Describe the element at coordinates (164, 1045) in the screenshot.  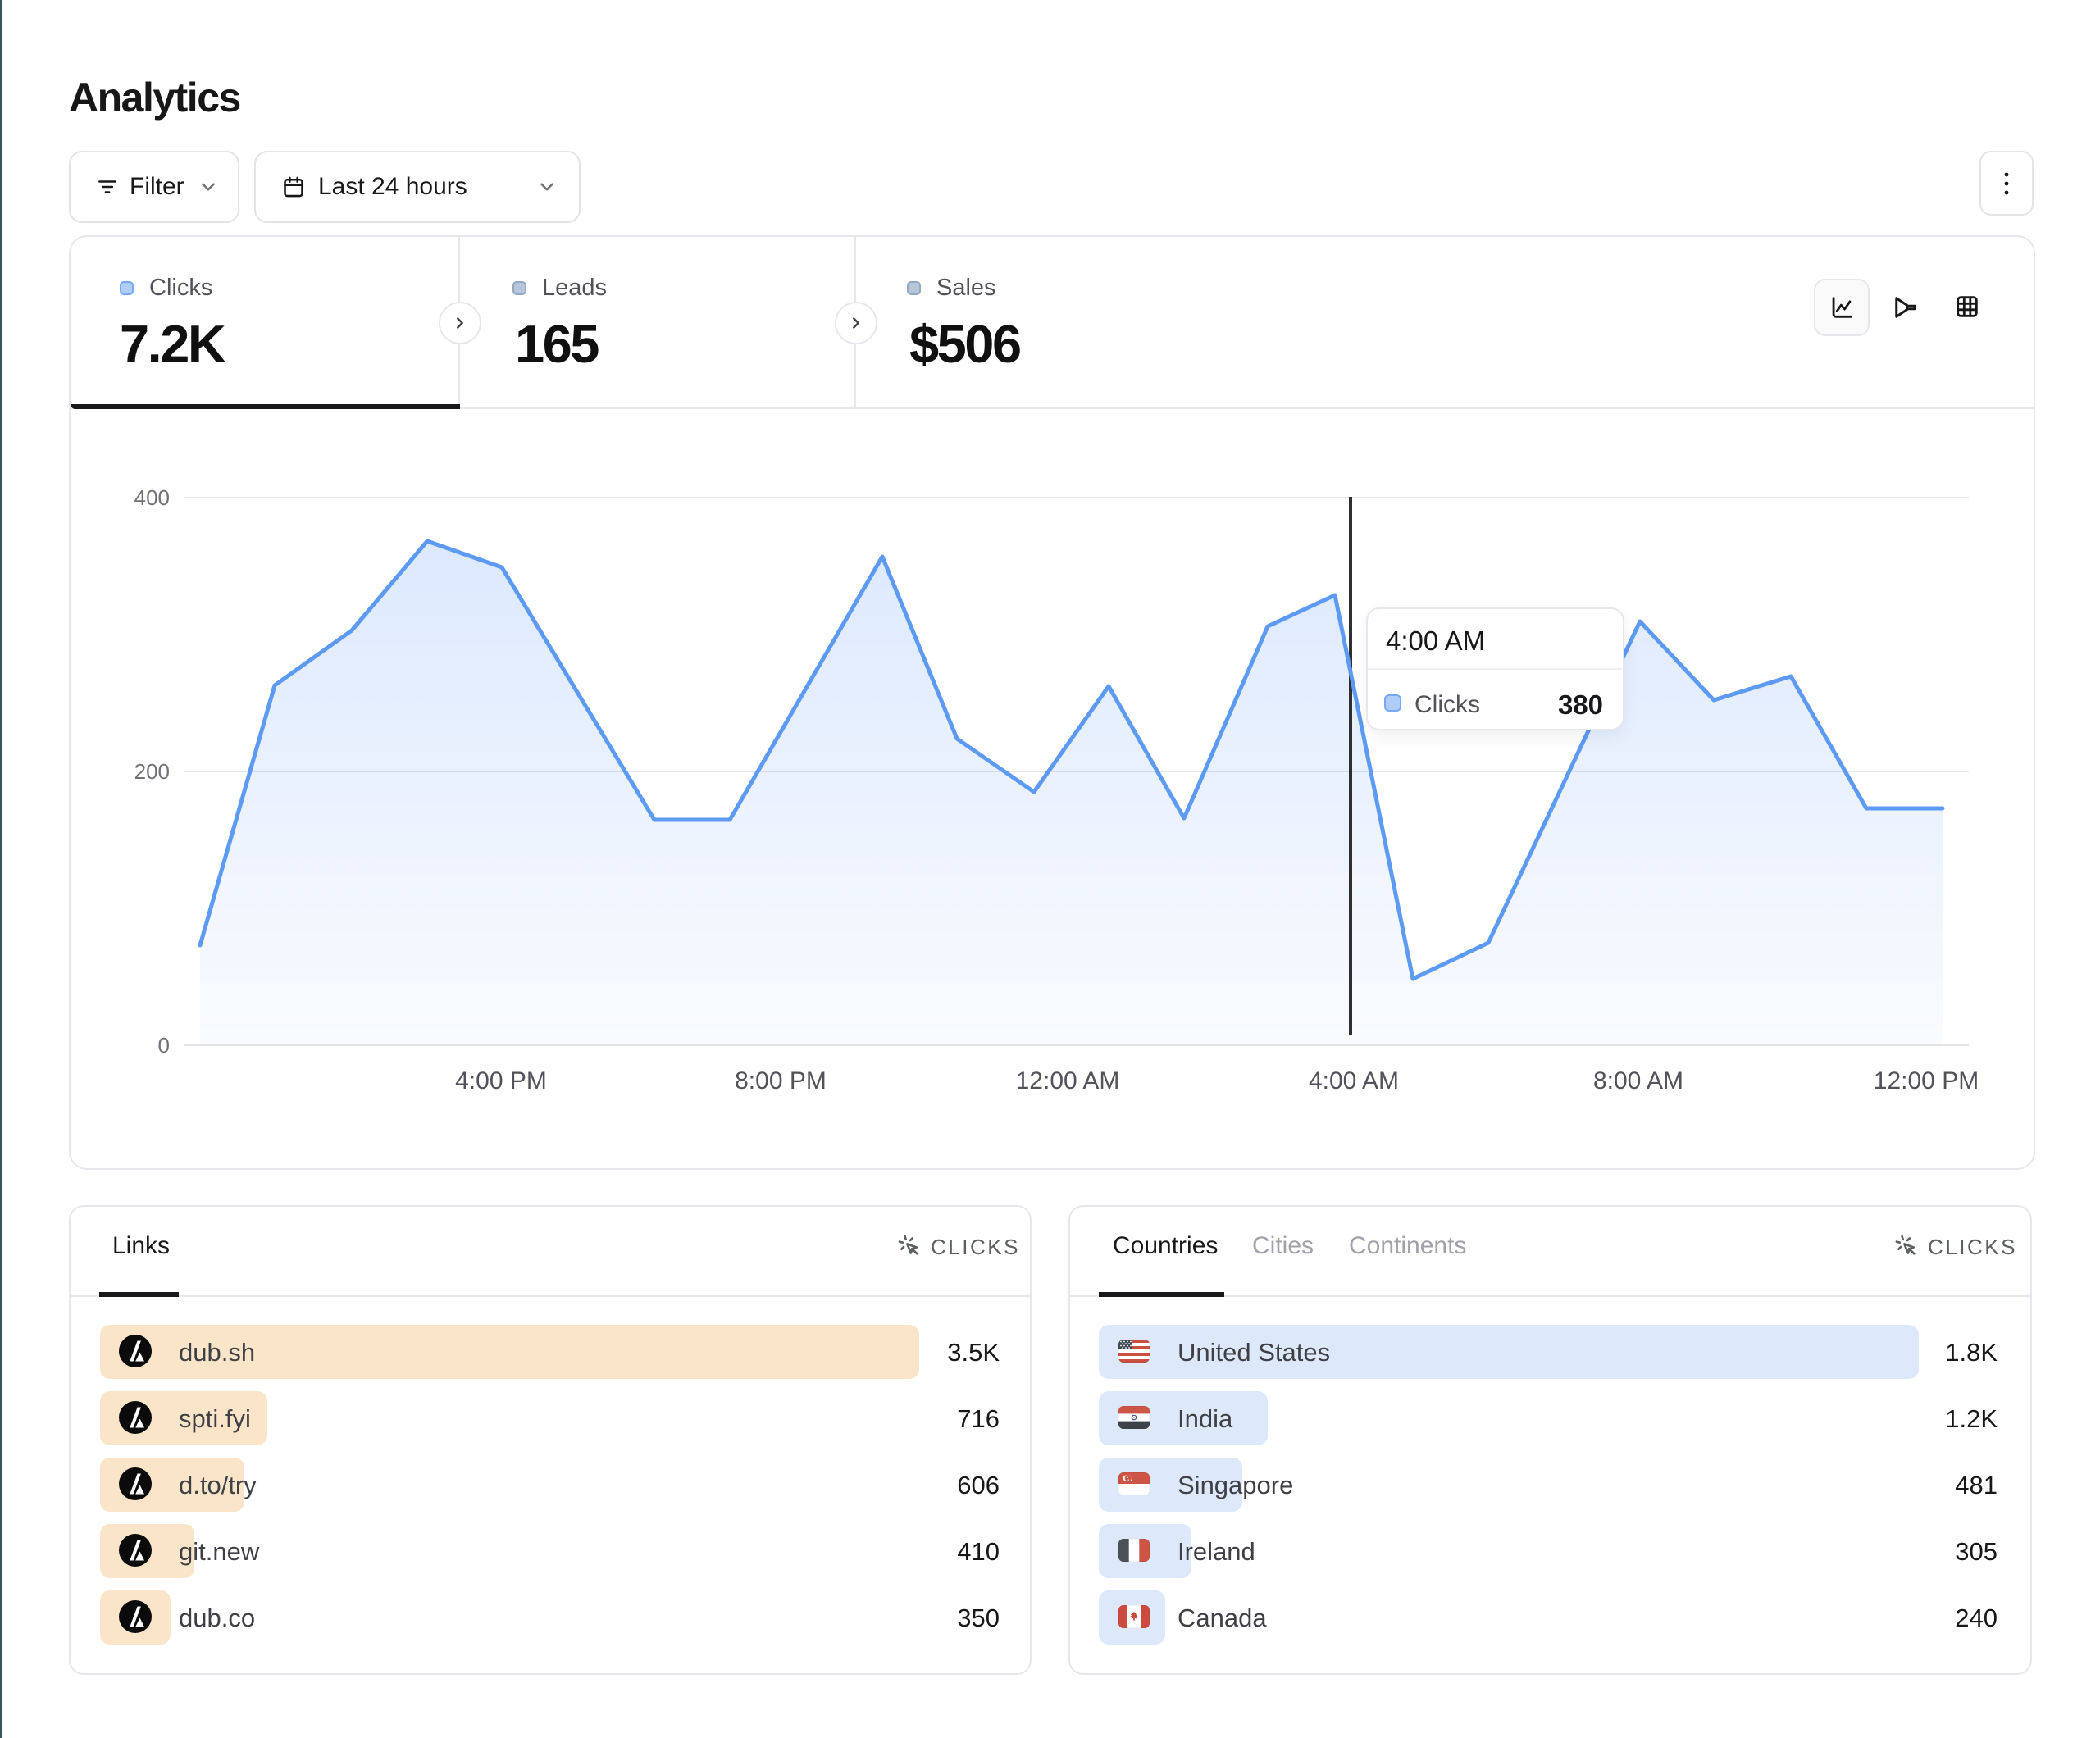
I see `svg-text: 0` at that location.